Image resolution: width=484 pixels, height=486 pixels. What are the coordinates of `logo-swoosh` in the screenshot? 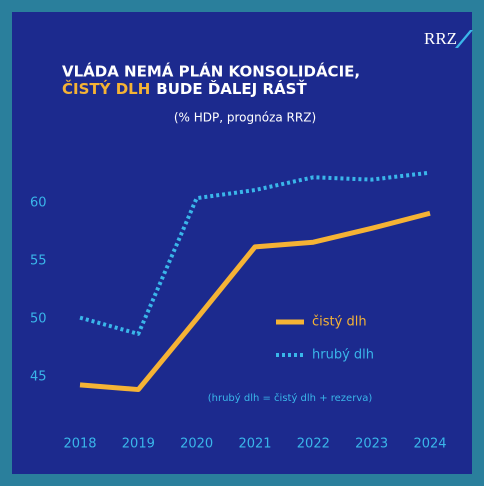 It's located at (464, 39).